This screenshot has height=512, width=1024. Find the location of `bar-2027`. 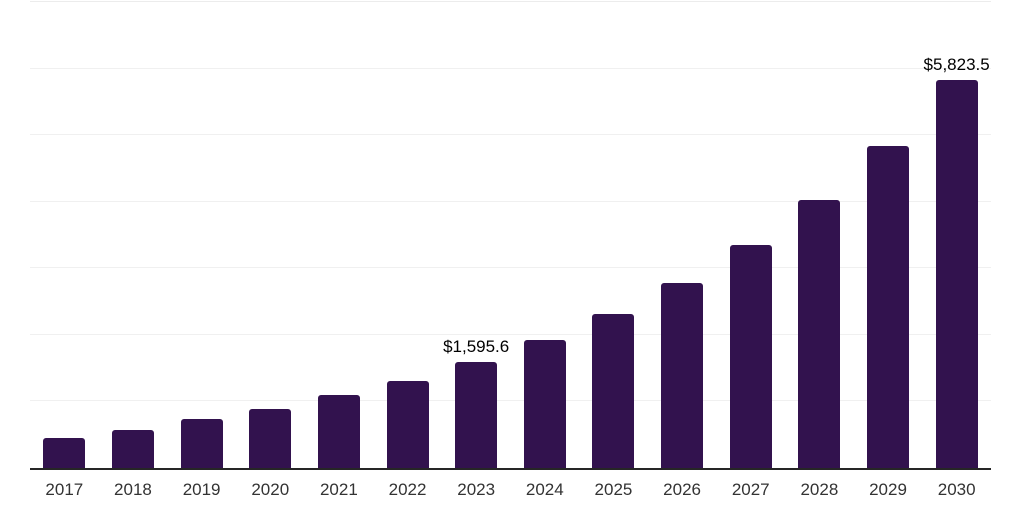

bar-2027 is located at coordinates (750, 356).